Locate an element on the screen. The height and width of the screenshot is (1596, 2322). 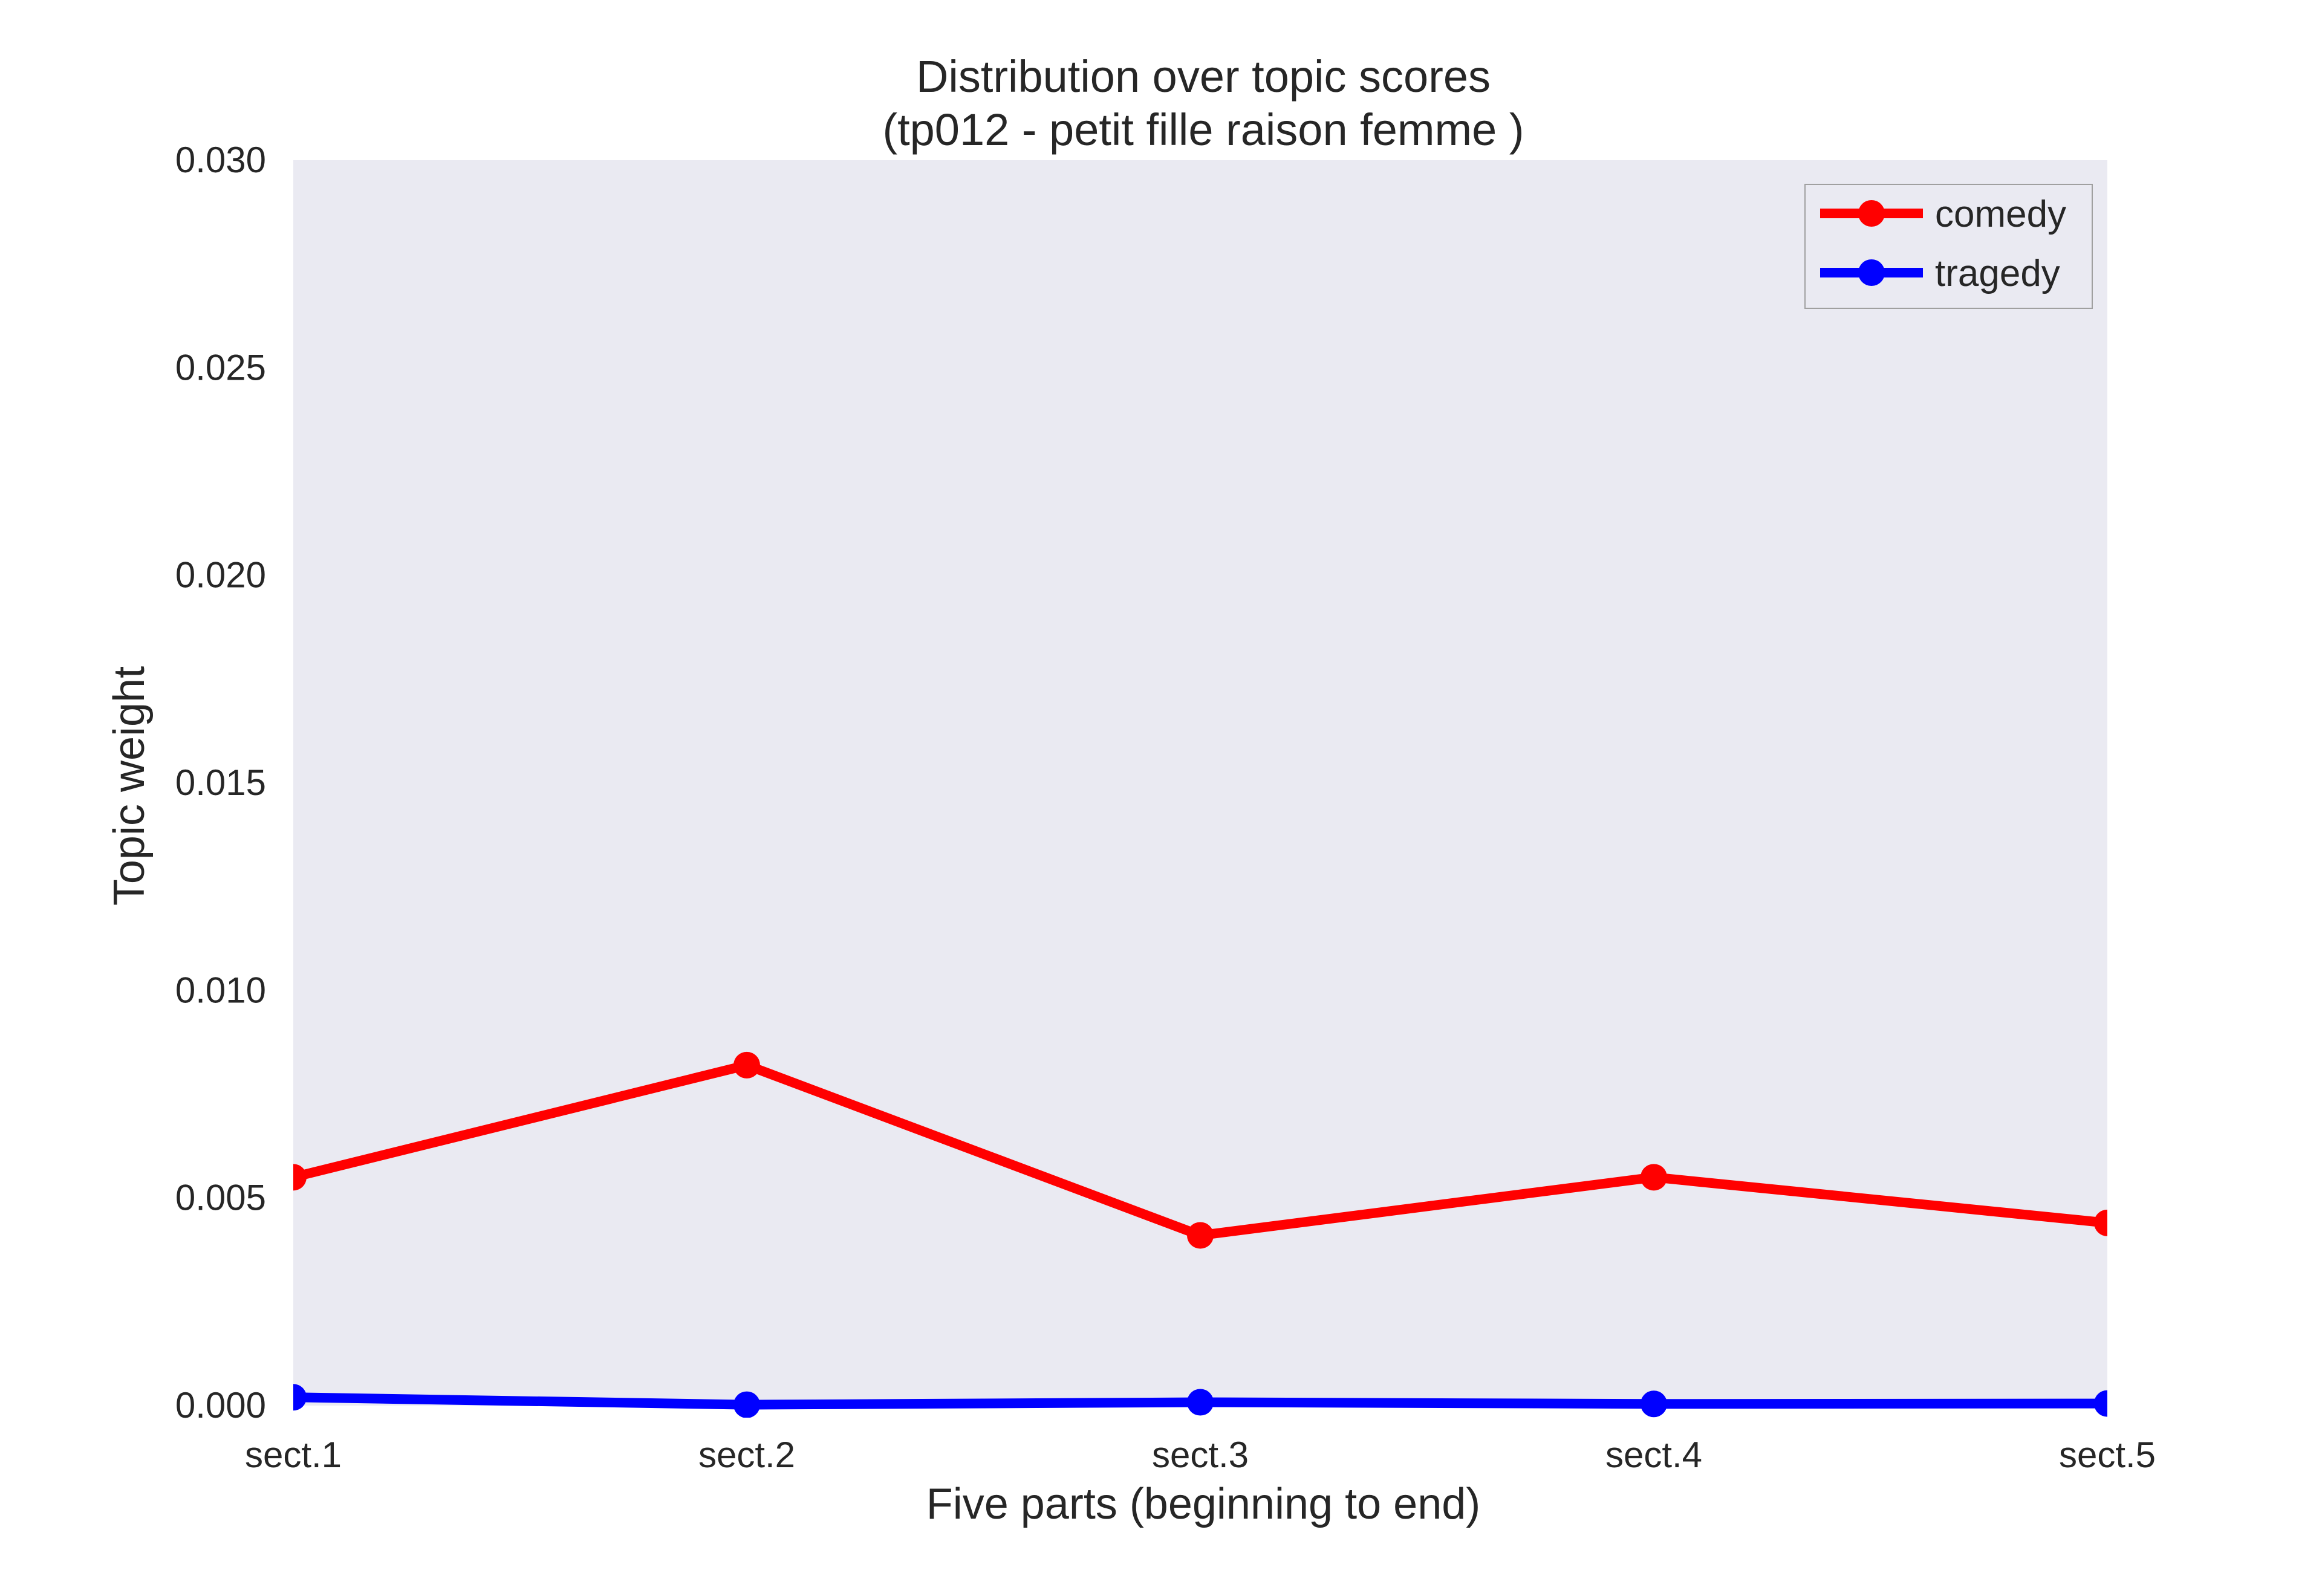
legend-item-comedy: comedy is located at coordinates (1943, 214).